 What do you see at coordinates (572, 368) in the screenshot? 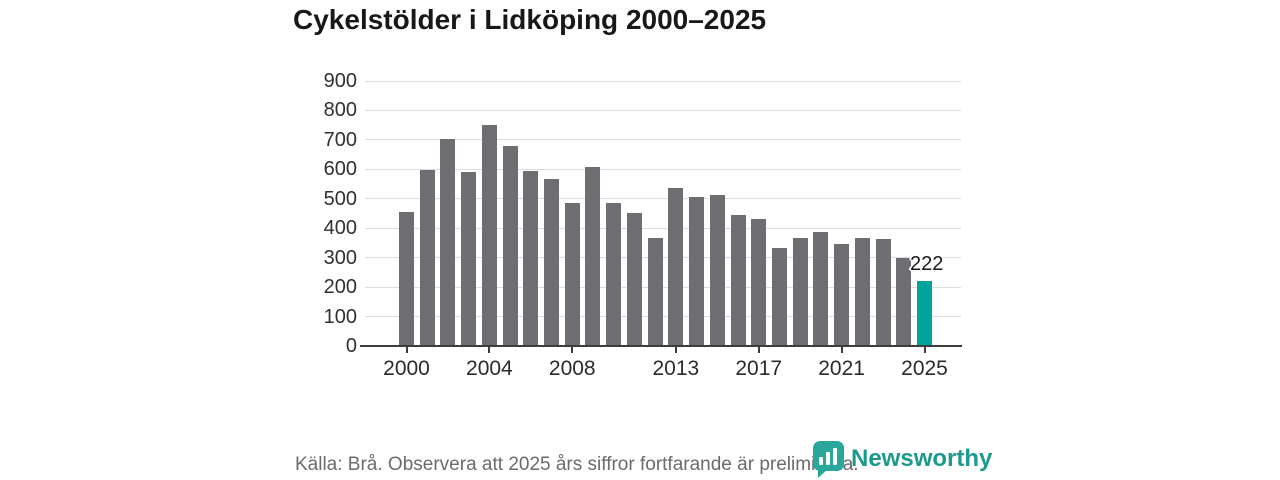
I see `x-axis-label: 2008` at bounding box center [572, 368].